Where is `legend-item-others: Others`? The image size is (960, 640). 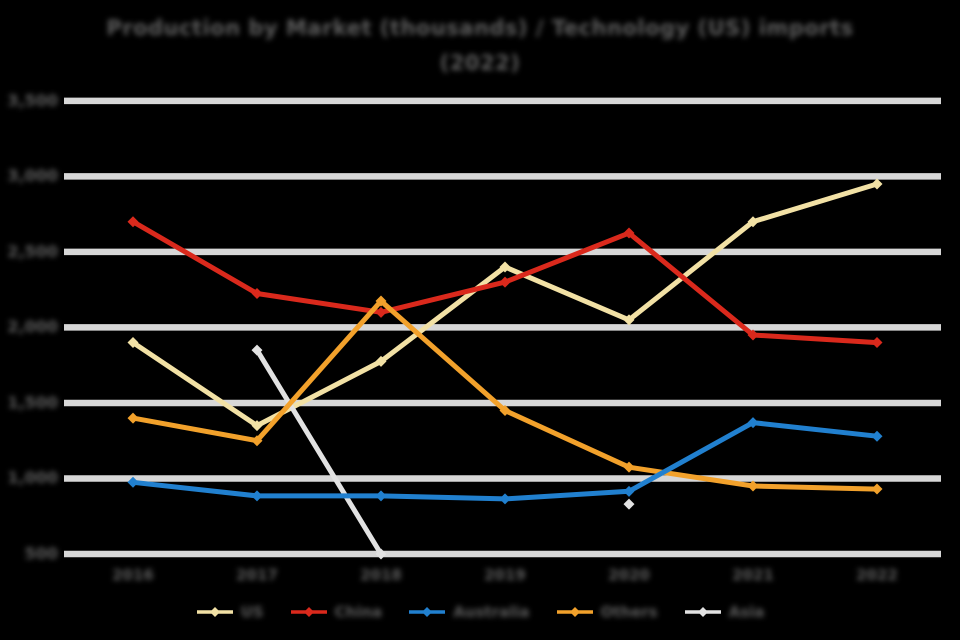
legend-item-others: Others is located at coordinates (607, 612).